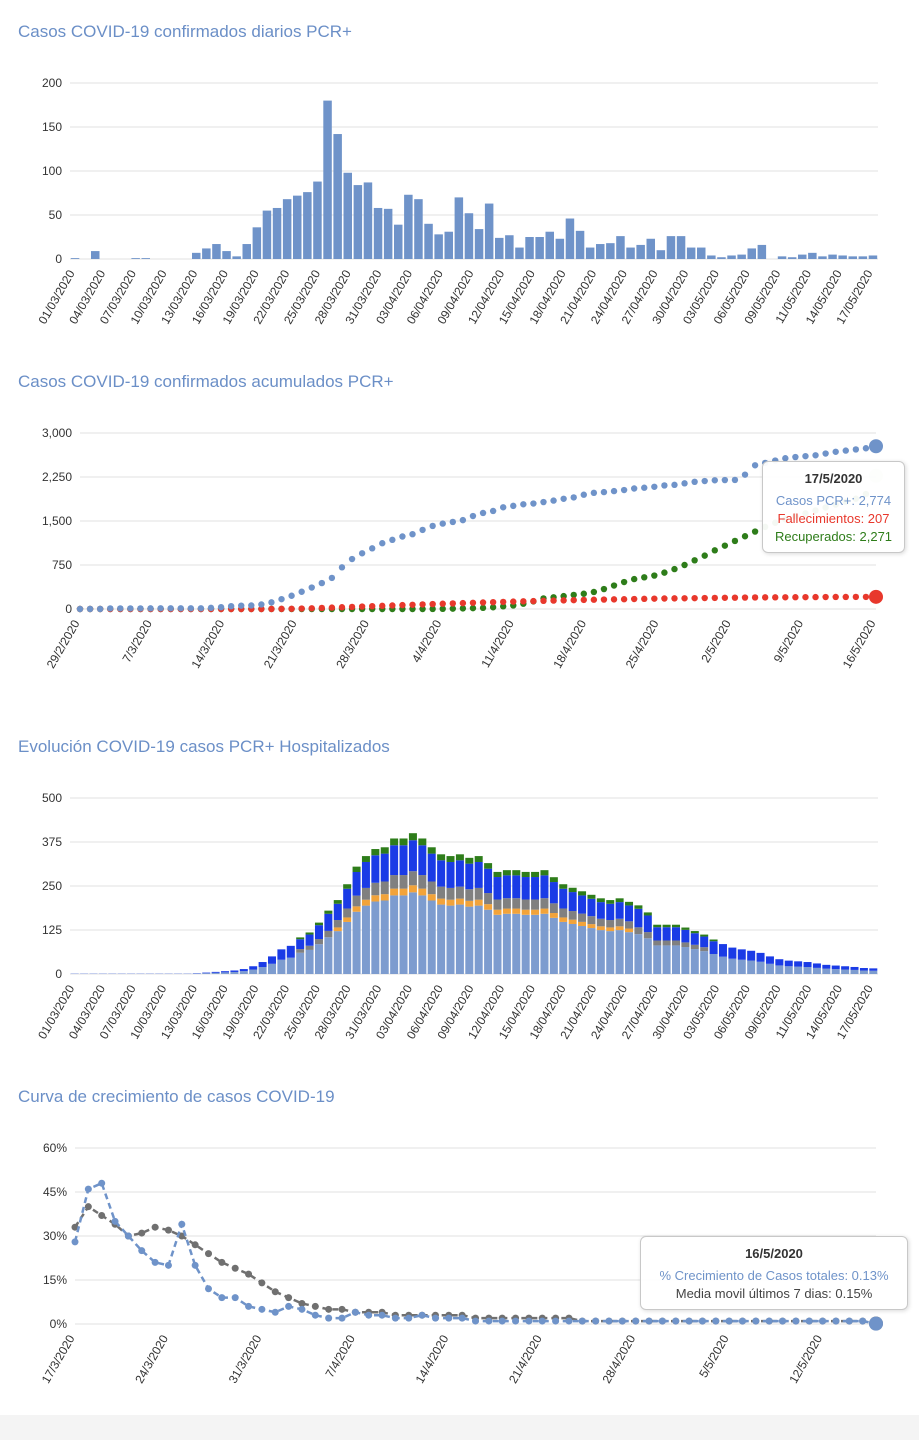 Image resolution: width=919 pixels, height=1440 pixels. Describe the element at coordinates (427, 641) in the screenshot. I see `x-tick-label: 4/4/2020` at that location.